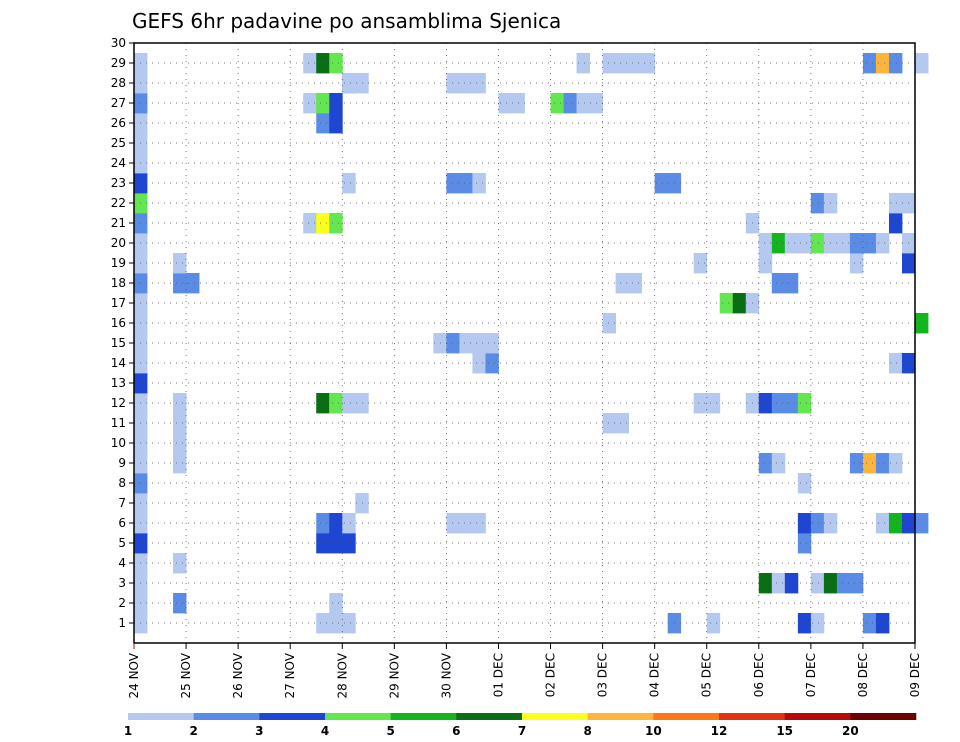 The width and height of the screenshot is (960, 742). I want to click on y-tick-label: 22, so click(118, 203).